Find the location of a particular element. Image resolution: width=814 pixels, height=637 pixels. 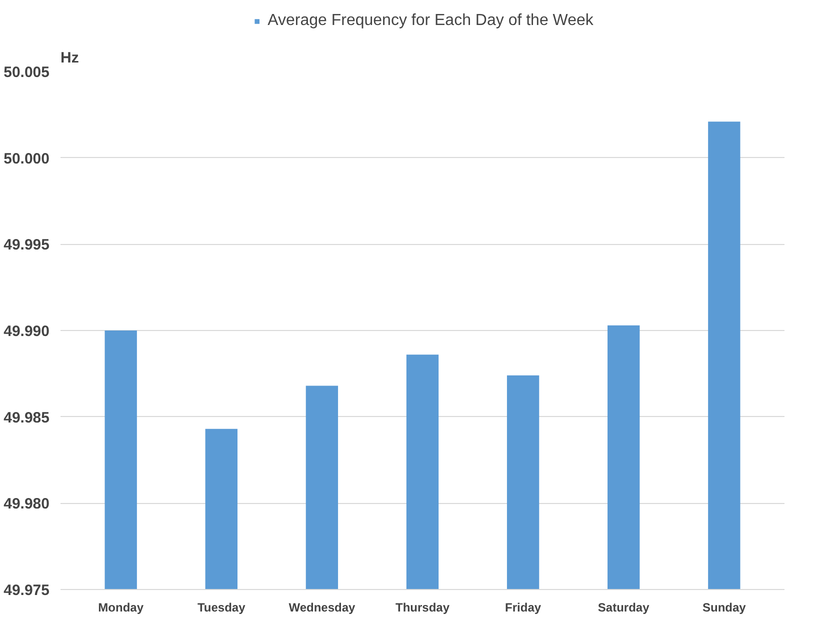

x-tick-label: Sunday is located at coordinates (724, 607).